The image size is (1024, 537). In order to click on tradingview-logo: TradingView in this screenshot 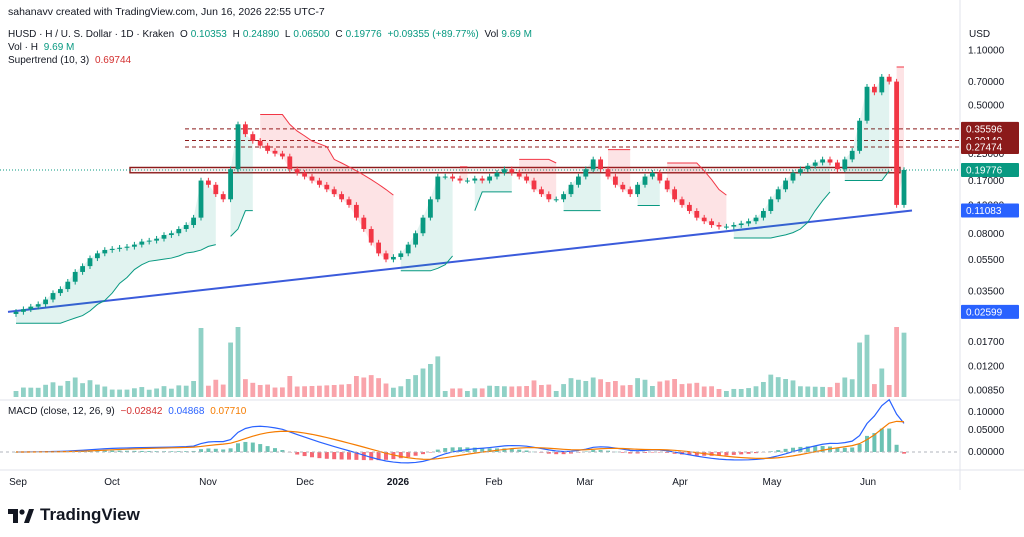, I will do `click(74, 515)`.